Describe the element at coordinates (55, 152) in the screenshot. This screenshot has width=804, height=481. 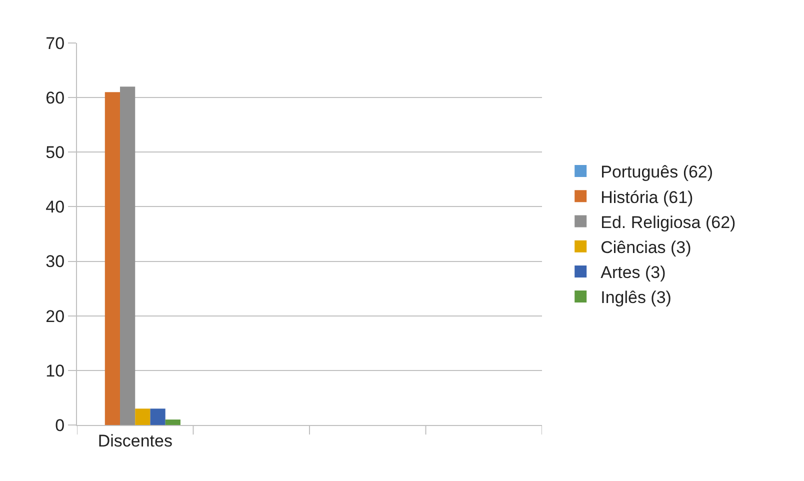
I see `y-tick-label: 50` at that location.